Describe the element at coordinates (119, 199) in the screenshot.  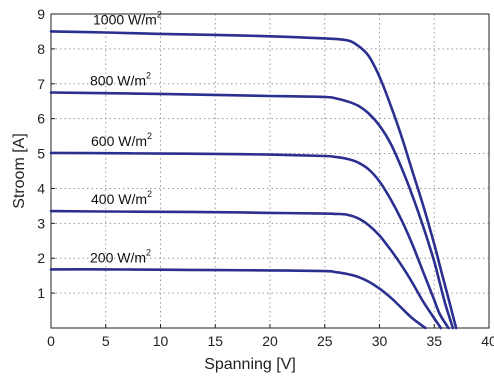
I see `series-label-text: 400 W/m` at that location.